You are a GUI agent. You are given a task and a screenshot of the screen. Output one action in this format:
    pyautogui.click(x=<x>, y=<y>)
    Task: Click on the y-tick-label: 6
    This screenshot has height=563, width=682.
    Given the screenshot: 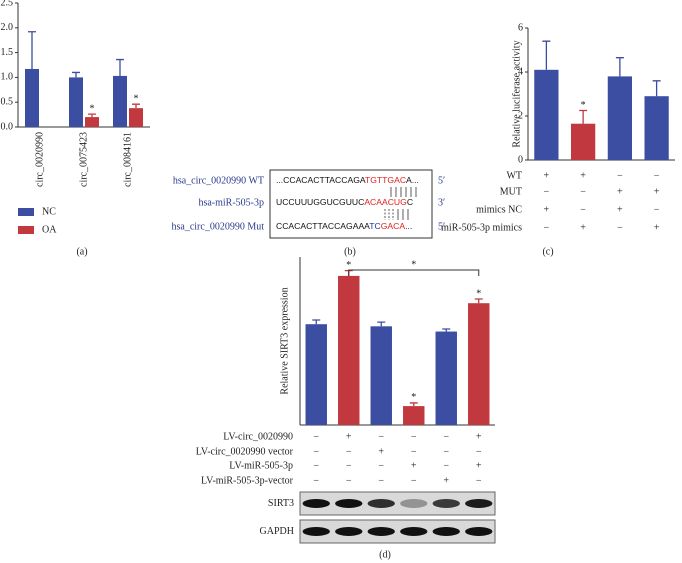 What is the action you would take?
    pyautogui.click(x=520, y=27)
    